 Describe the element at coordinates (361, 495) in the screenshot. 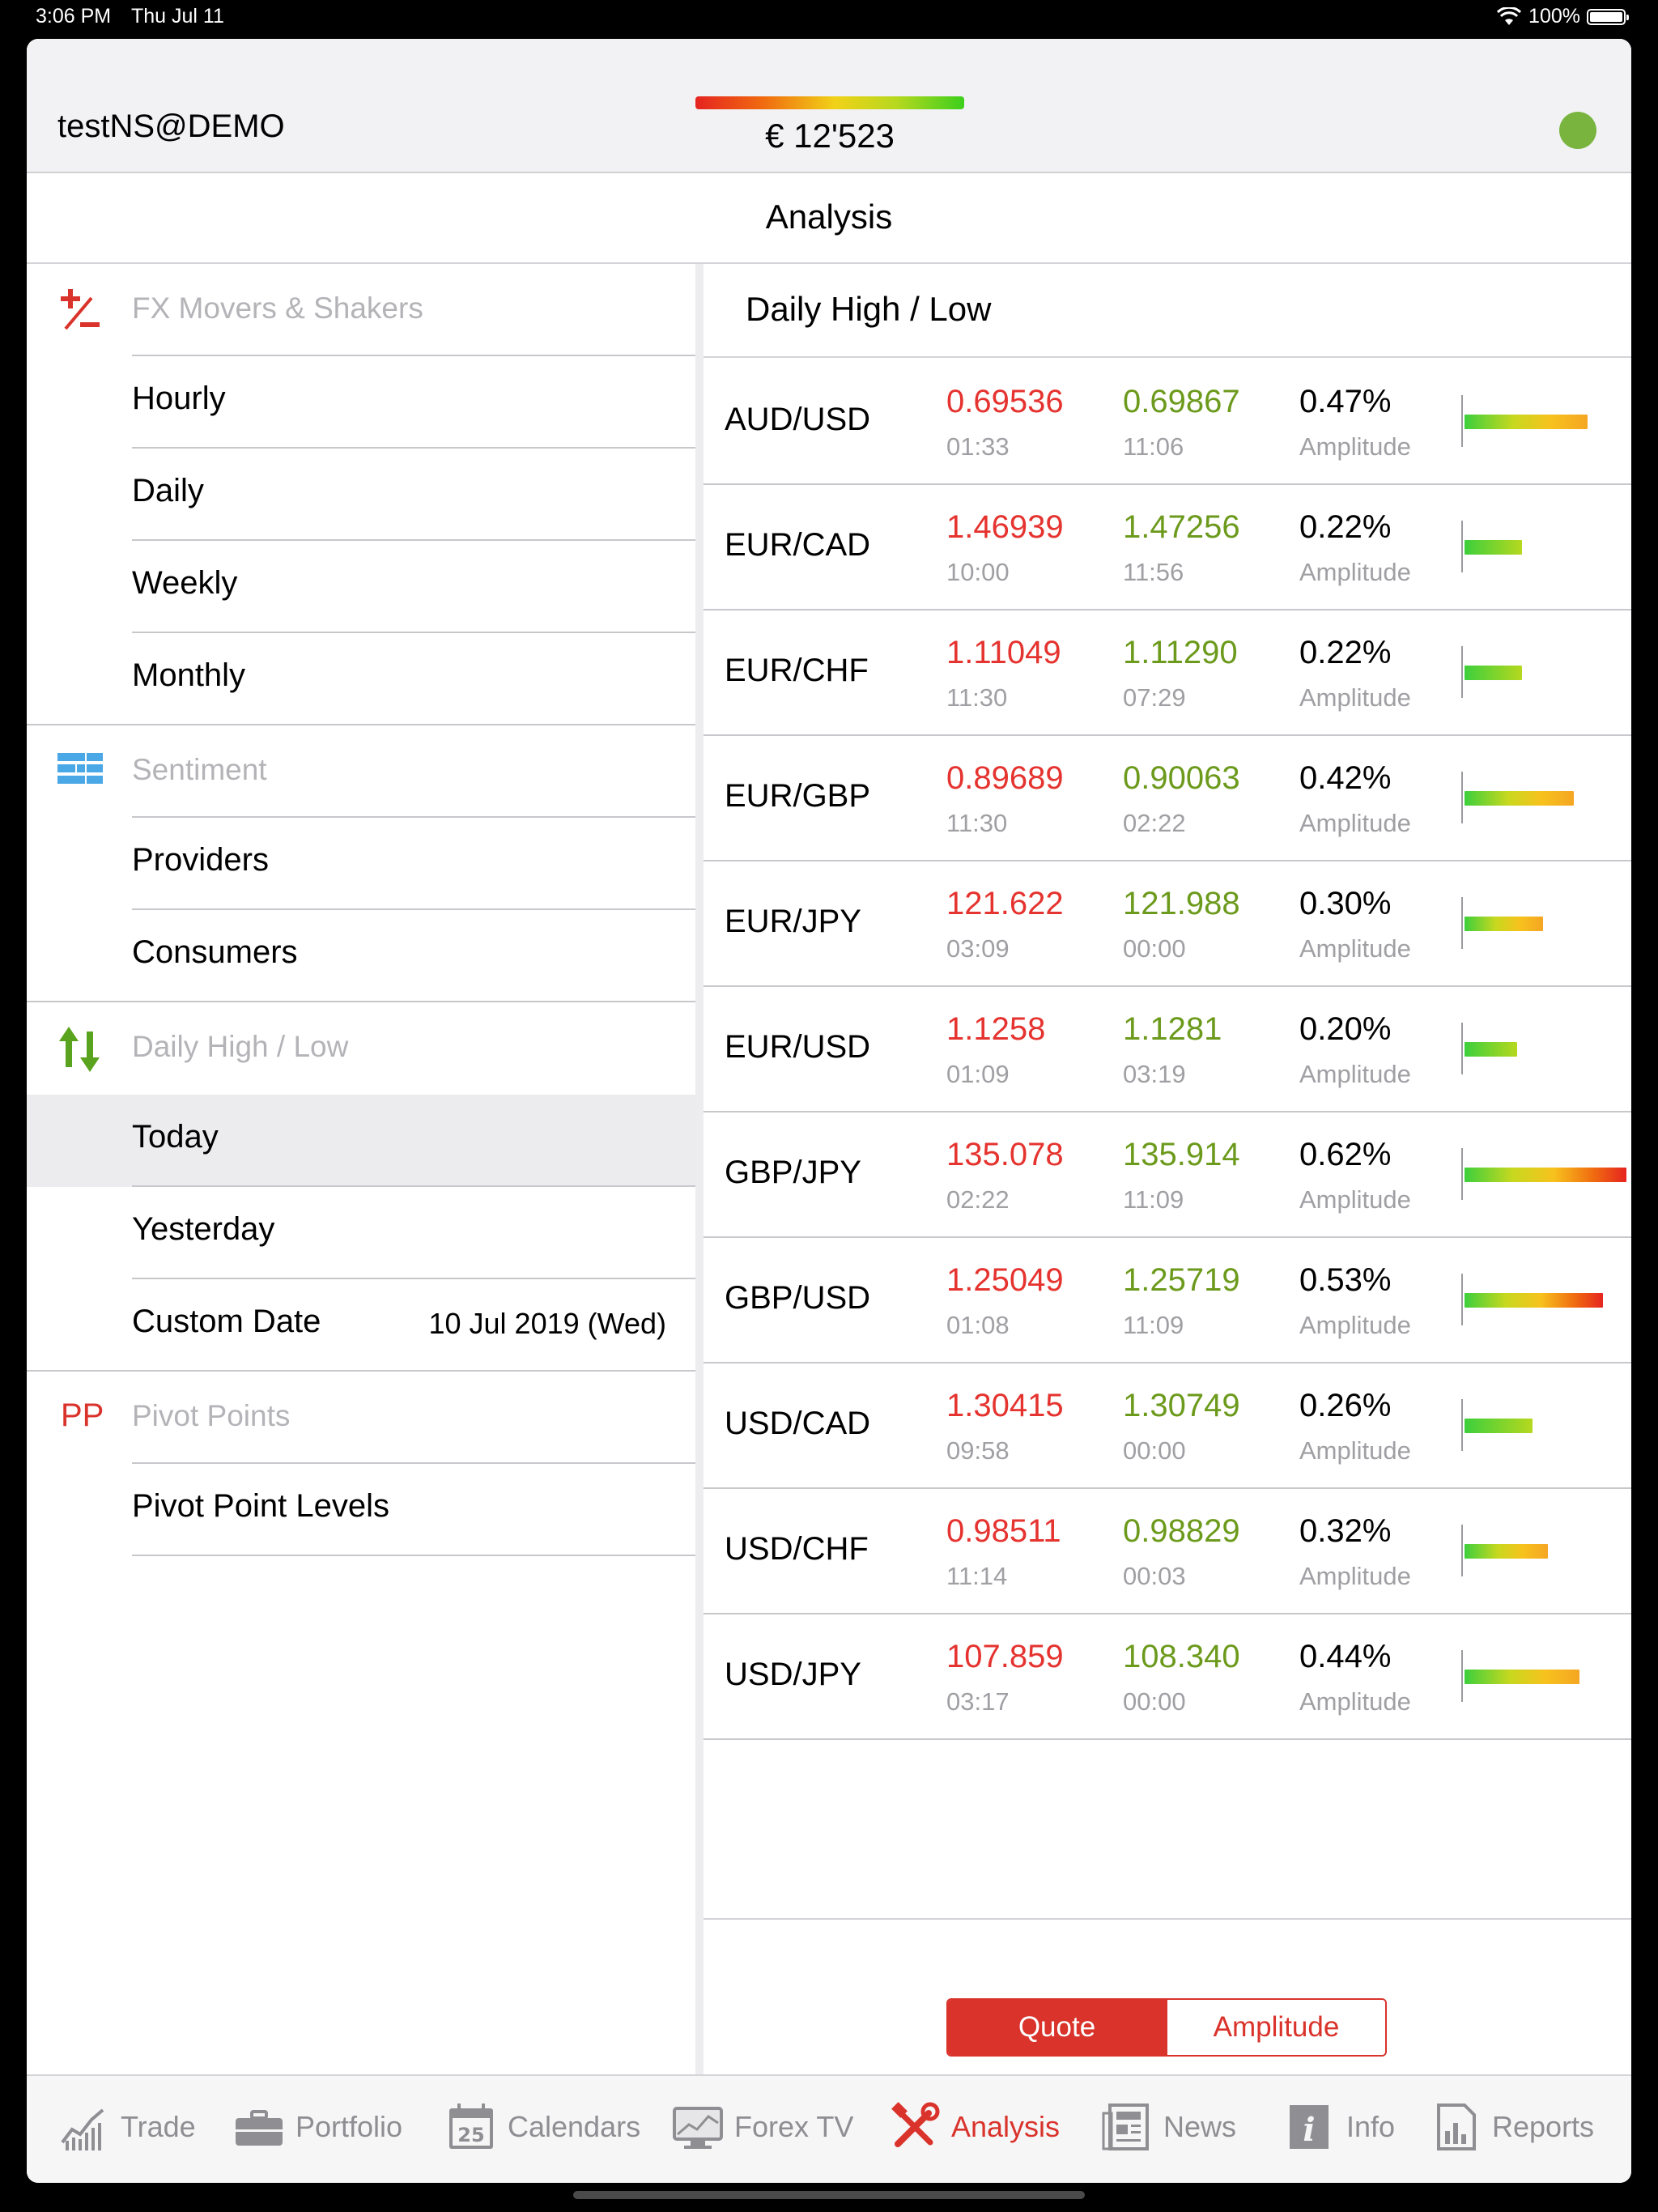

I see `sidebar-item-daily: Daily` at that location.